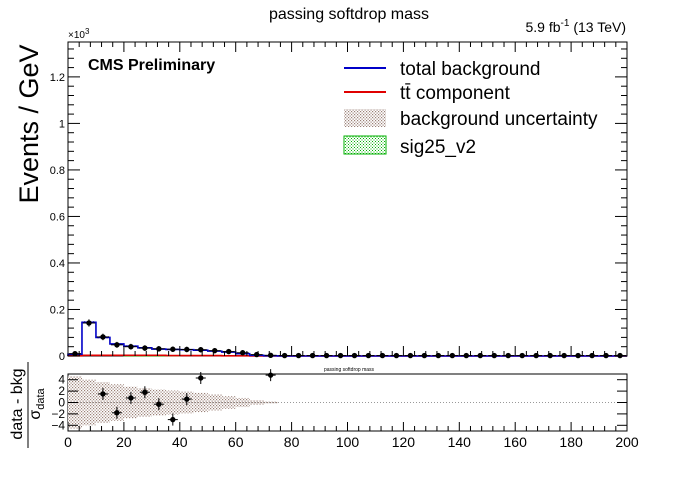 Image resolution: width=698 pixels, height=479 pixels. What do you see at coordinates (349, 14) in the screenshot?
I see `chart-title: passing softdrop mass` at bounding box center [349, 14].